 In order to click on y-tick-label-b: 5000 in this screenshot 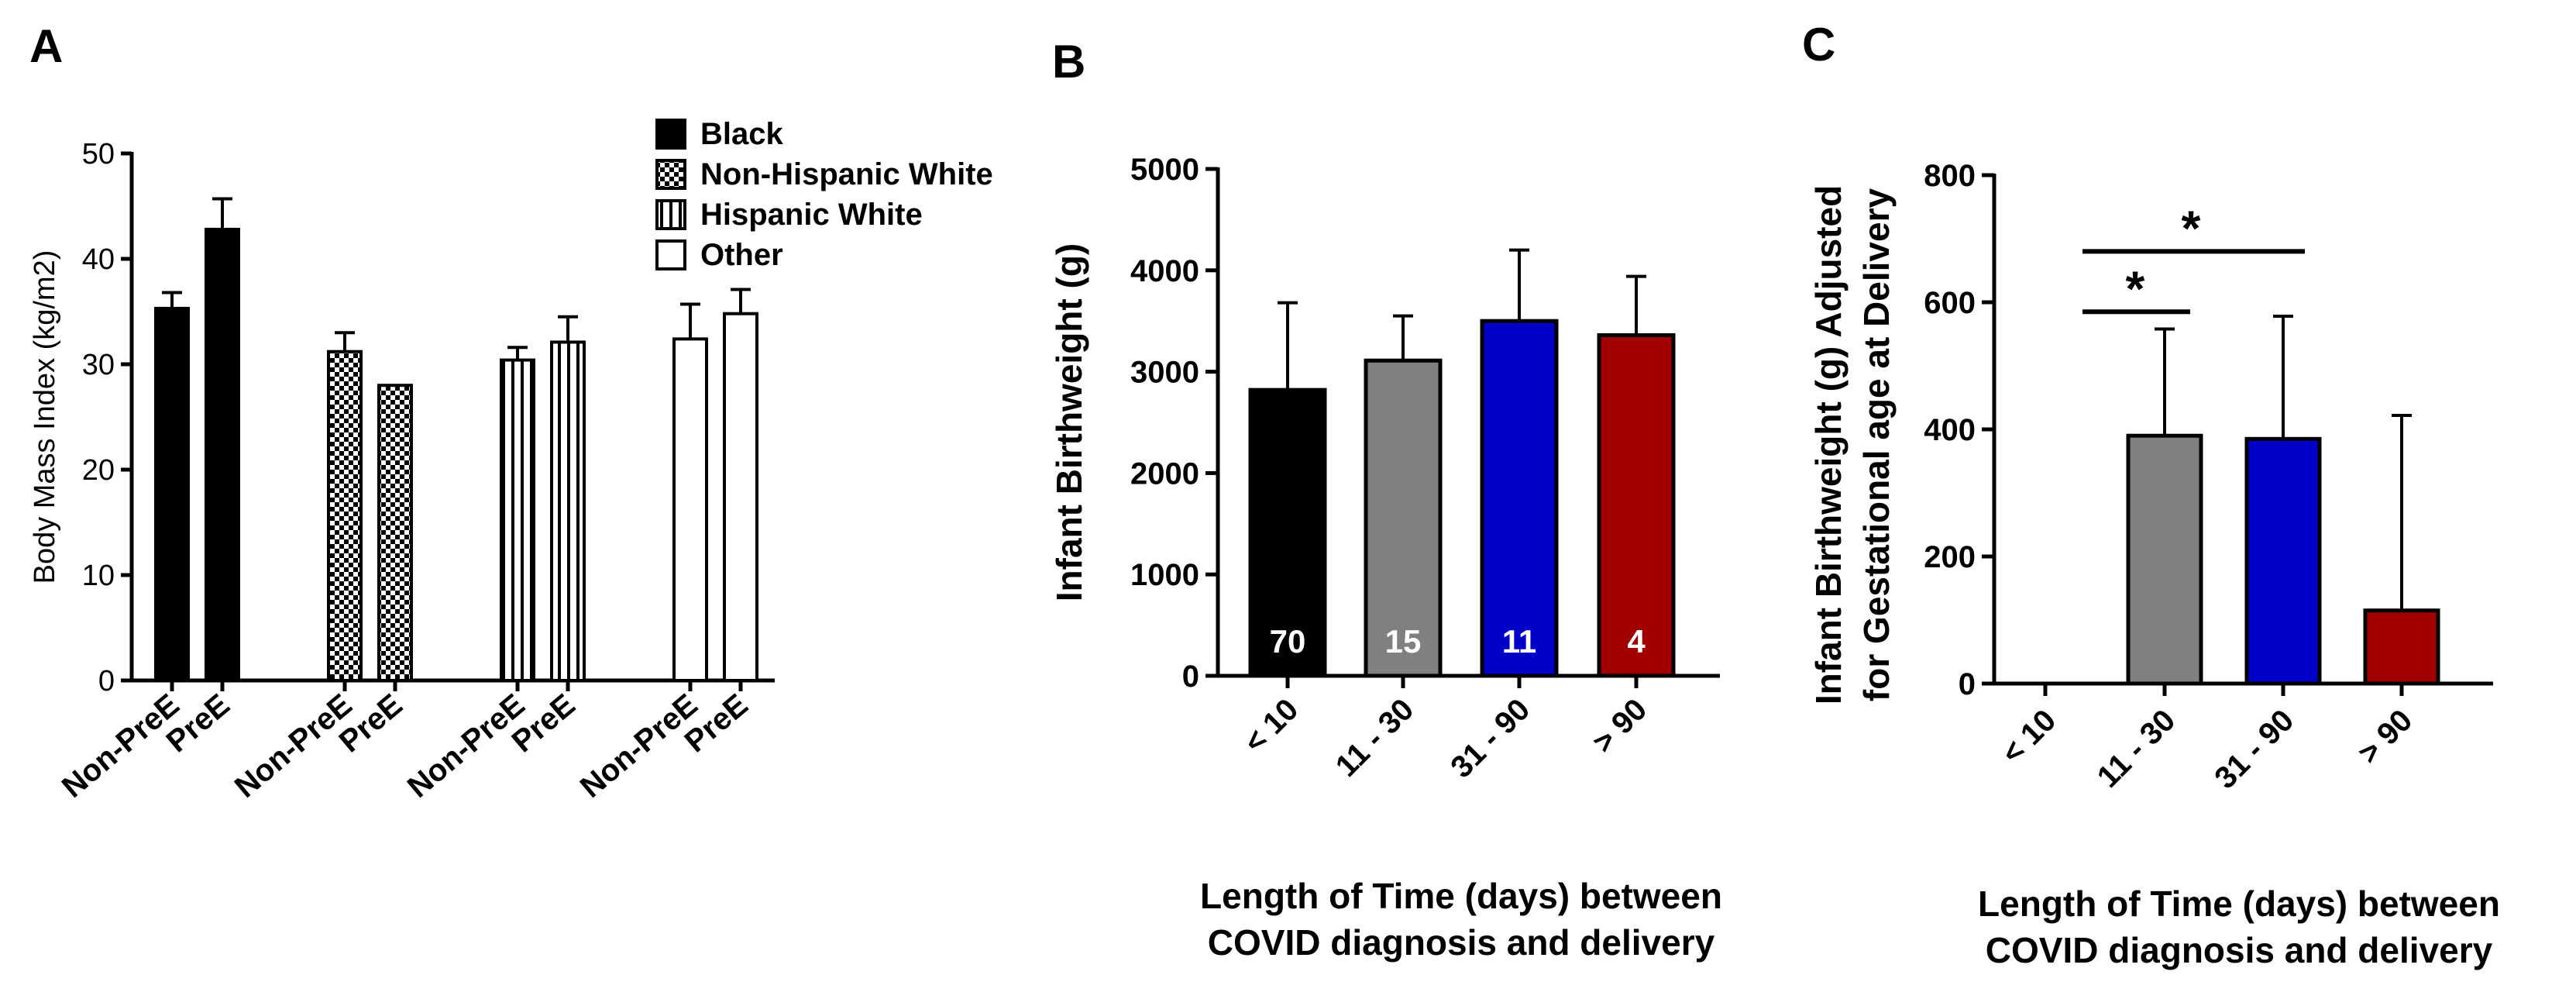, I will do `click(1164, 170)`.